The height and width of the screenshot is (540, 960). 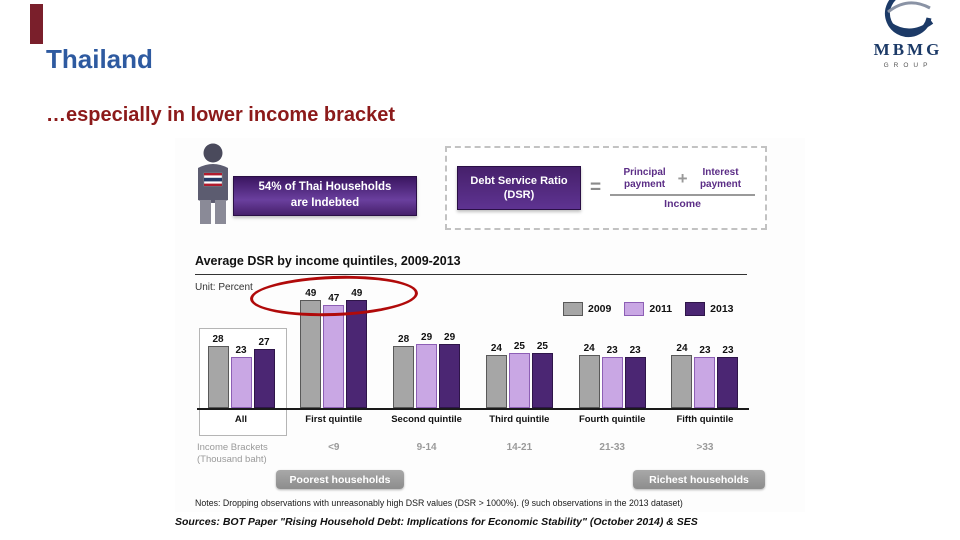 I want to click on income-brackets-label: Income Brackets (Thousand baht), so click(x=232, y=454).